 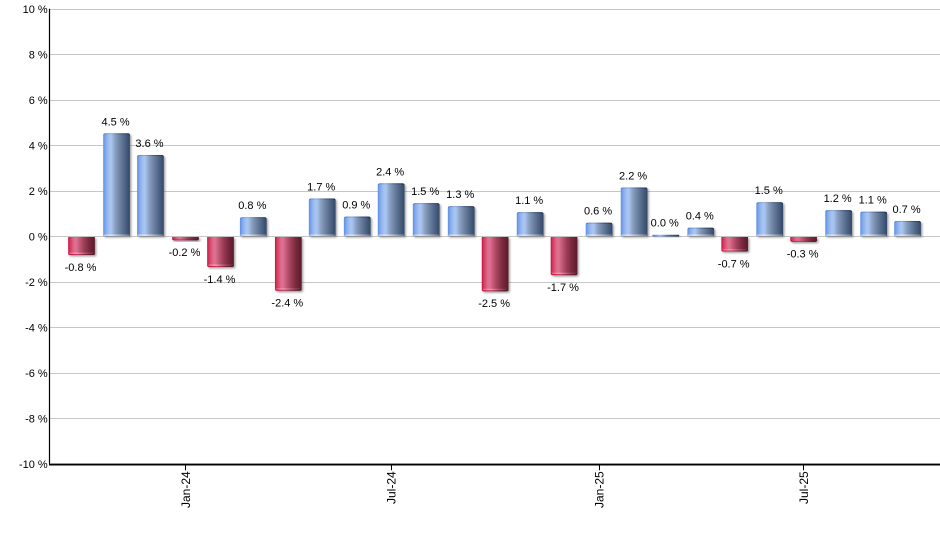 I want to click on svg-text: -0.7 %, so click(x=734, y=264).